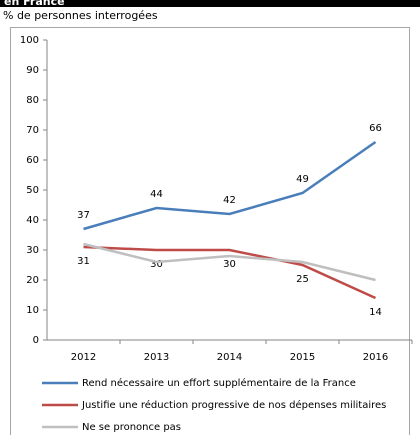  Describe the element at coordinates (229, 200) in the screenshot. I see `data-label: 42` at that location.